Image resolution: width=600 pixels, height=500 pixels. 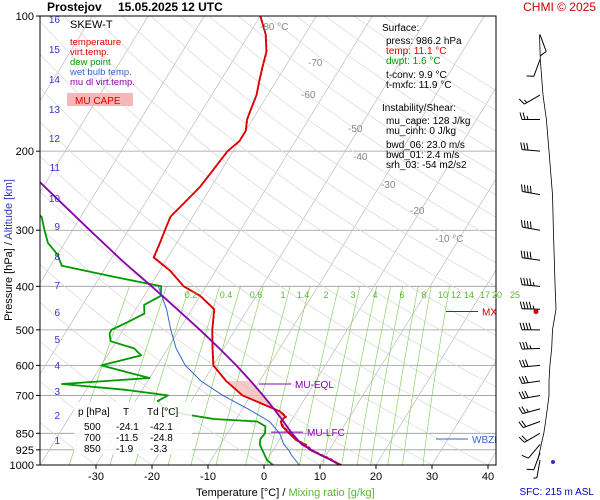 What do you see at coordinates (22, 466) in the screenshot?
I see `pressure-tick-label: 1000` at bounding box center [22, 466].